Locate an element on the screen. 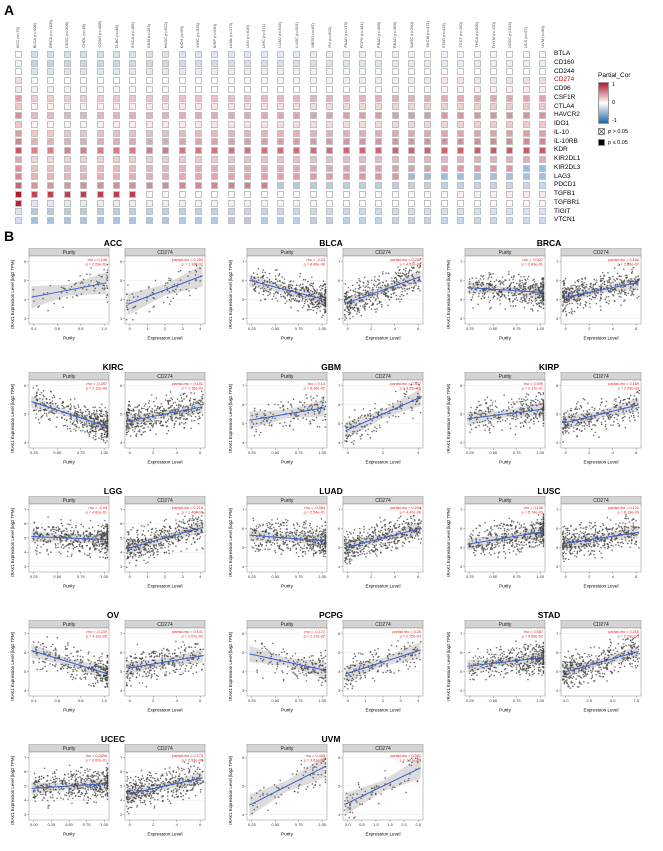 This screenshot has height=851, width=663. heatmap-column-label: UVM (n=80) is located at coordinates (542, 37).